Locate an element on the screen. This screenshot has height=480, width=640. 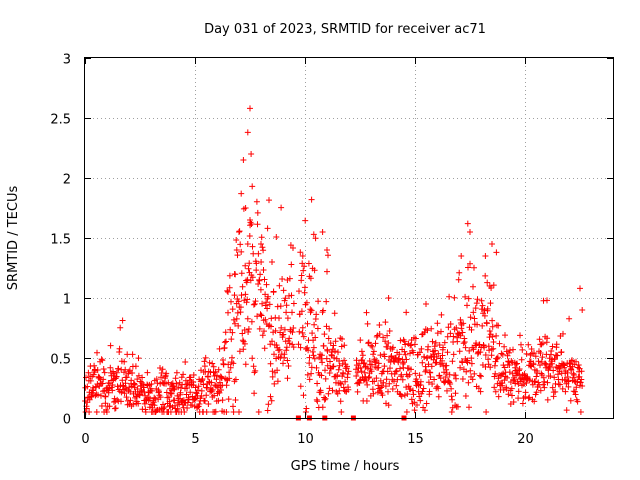
y-tick-label: 2.5 is located at coordinates (60, 120).